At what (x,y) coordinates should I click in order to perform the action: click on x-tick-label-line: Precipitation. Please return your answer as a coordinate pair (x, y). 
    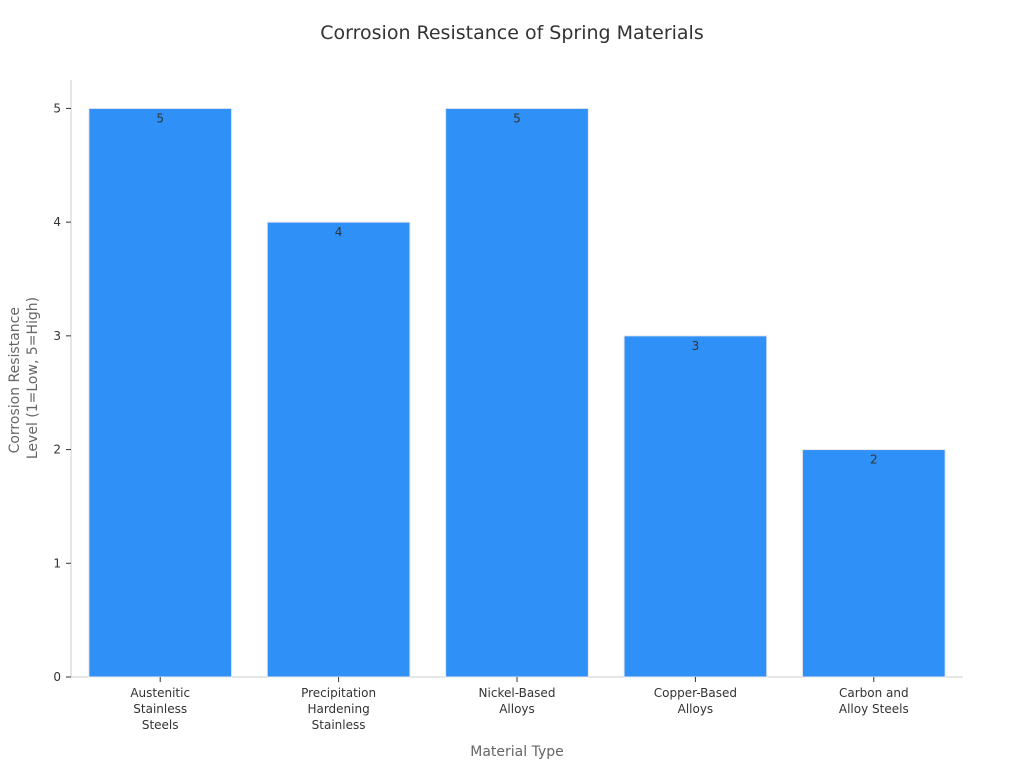
    Looking at the image, I should click on (338, 693).